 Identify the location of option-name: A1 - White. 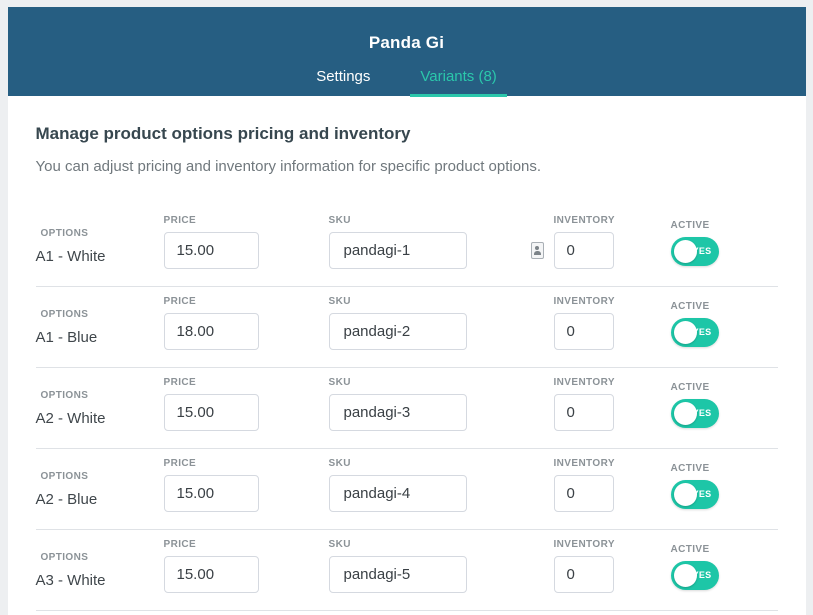
(70, 256).